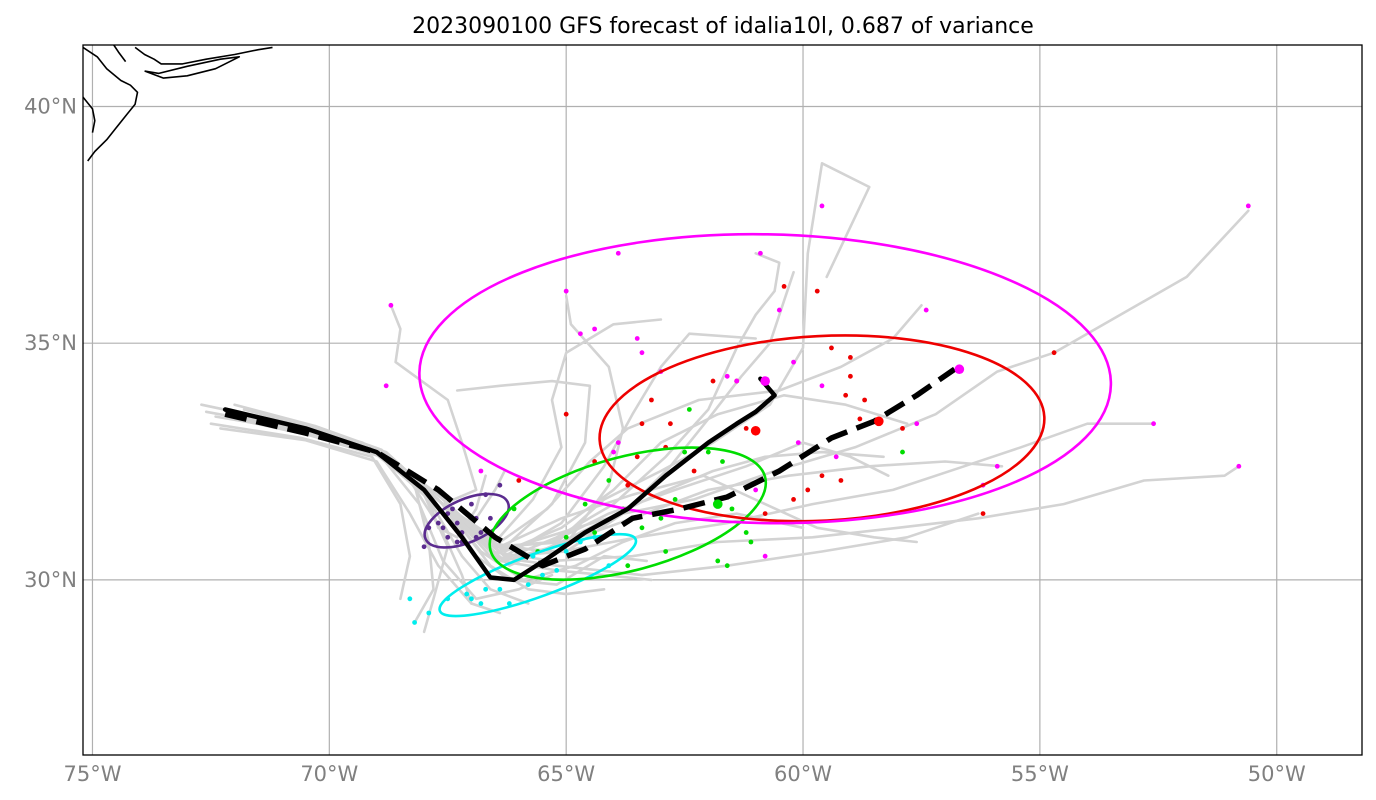 Image resolution: width=1376 pixels, height=800 pixels. I want to click on lon-tick-label: 75°W, so click(92, 774).